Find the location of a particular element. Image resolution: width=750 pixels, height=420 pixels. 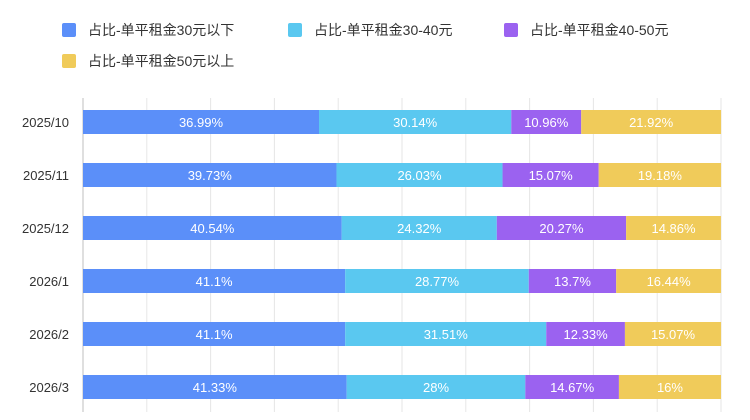

bar-value-label: 26.03% is located at coordinates (419, 175).